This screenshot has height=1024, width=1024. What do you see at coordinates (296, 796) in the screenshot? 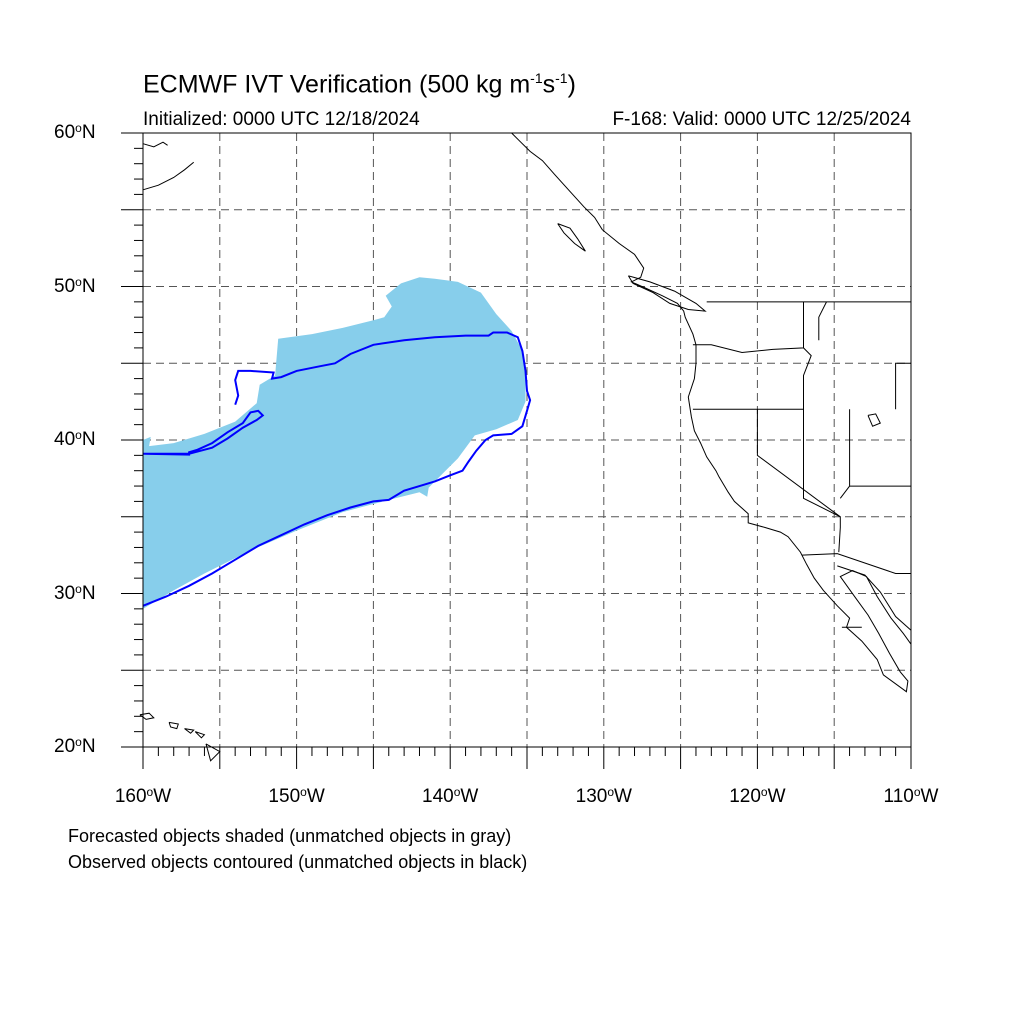
I see `lon-label: 150oW` at bounding box center [296, 796].